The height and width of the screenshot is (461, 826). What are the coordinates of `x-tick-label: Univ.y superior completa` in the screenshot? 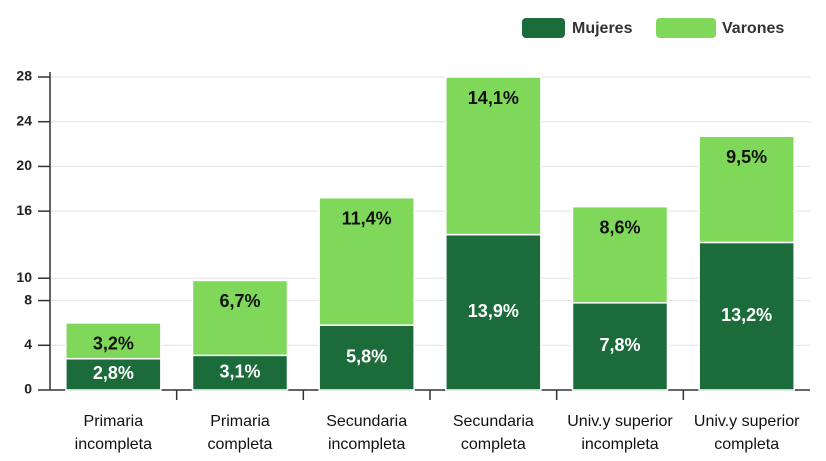 It's located at (747, 433).